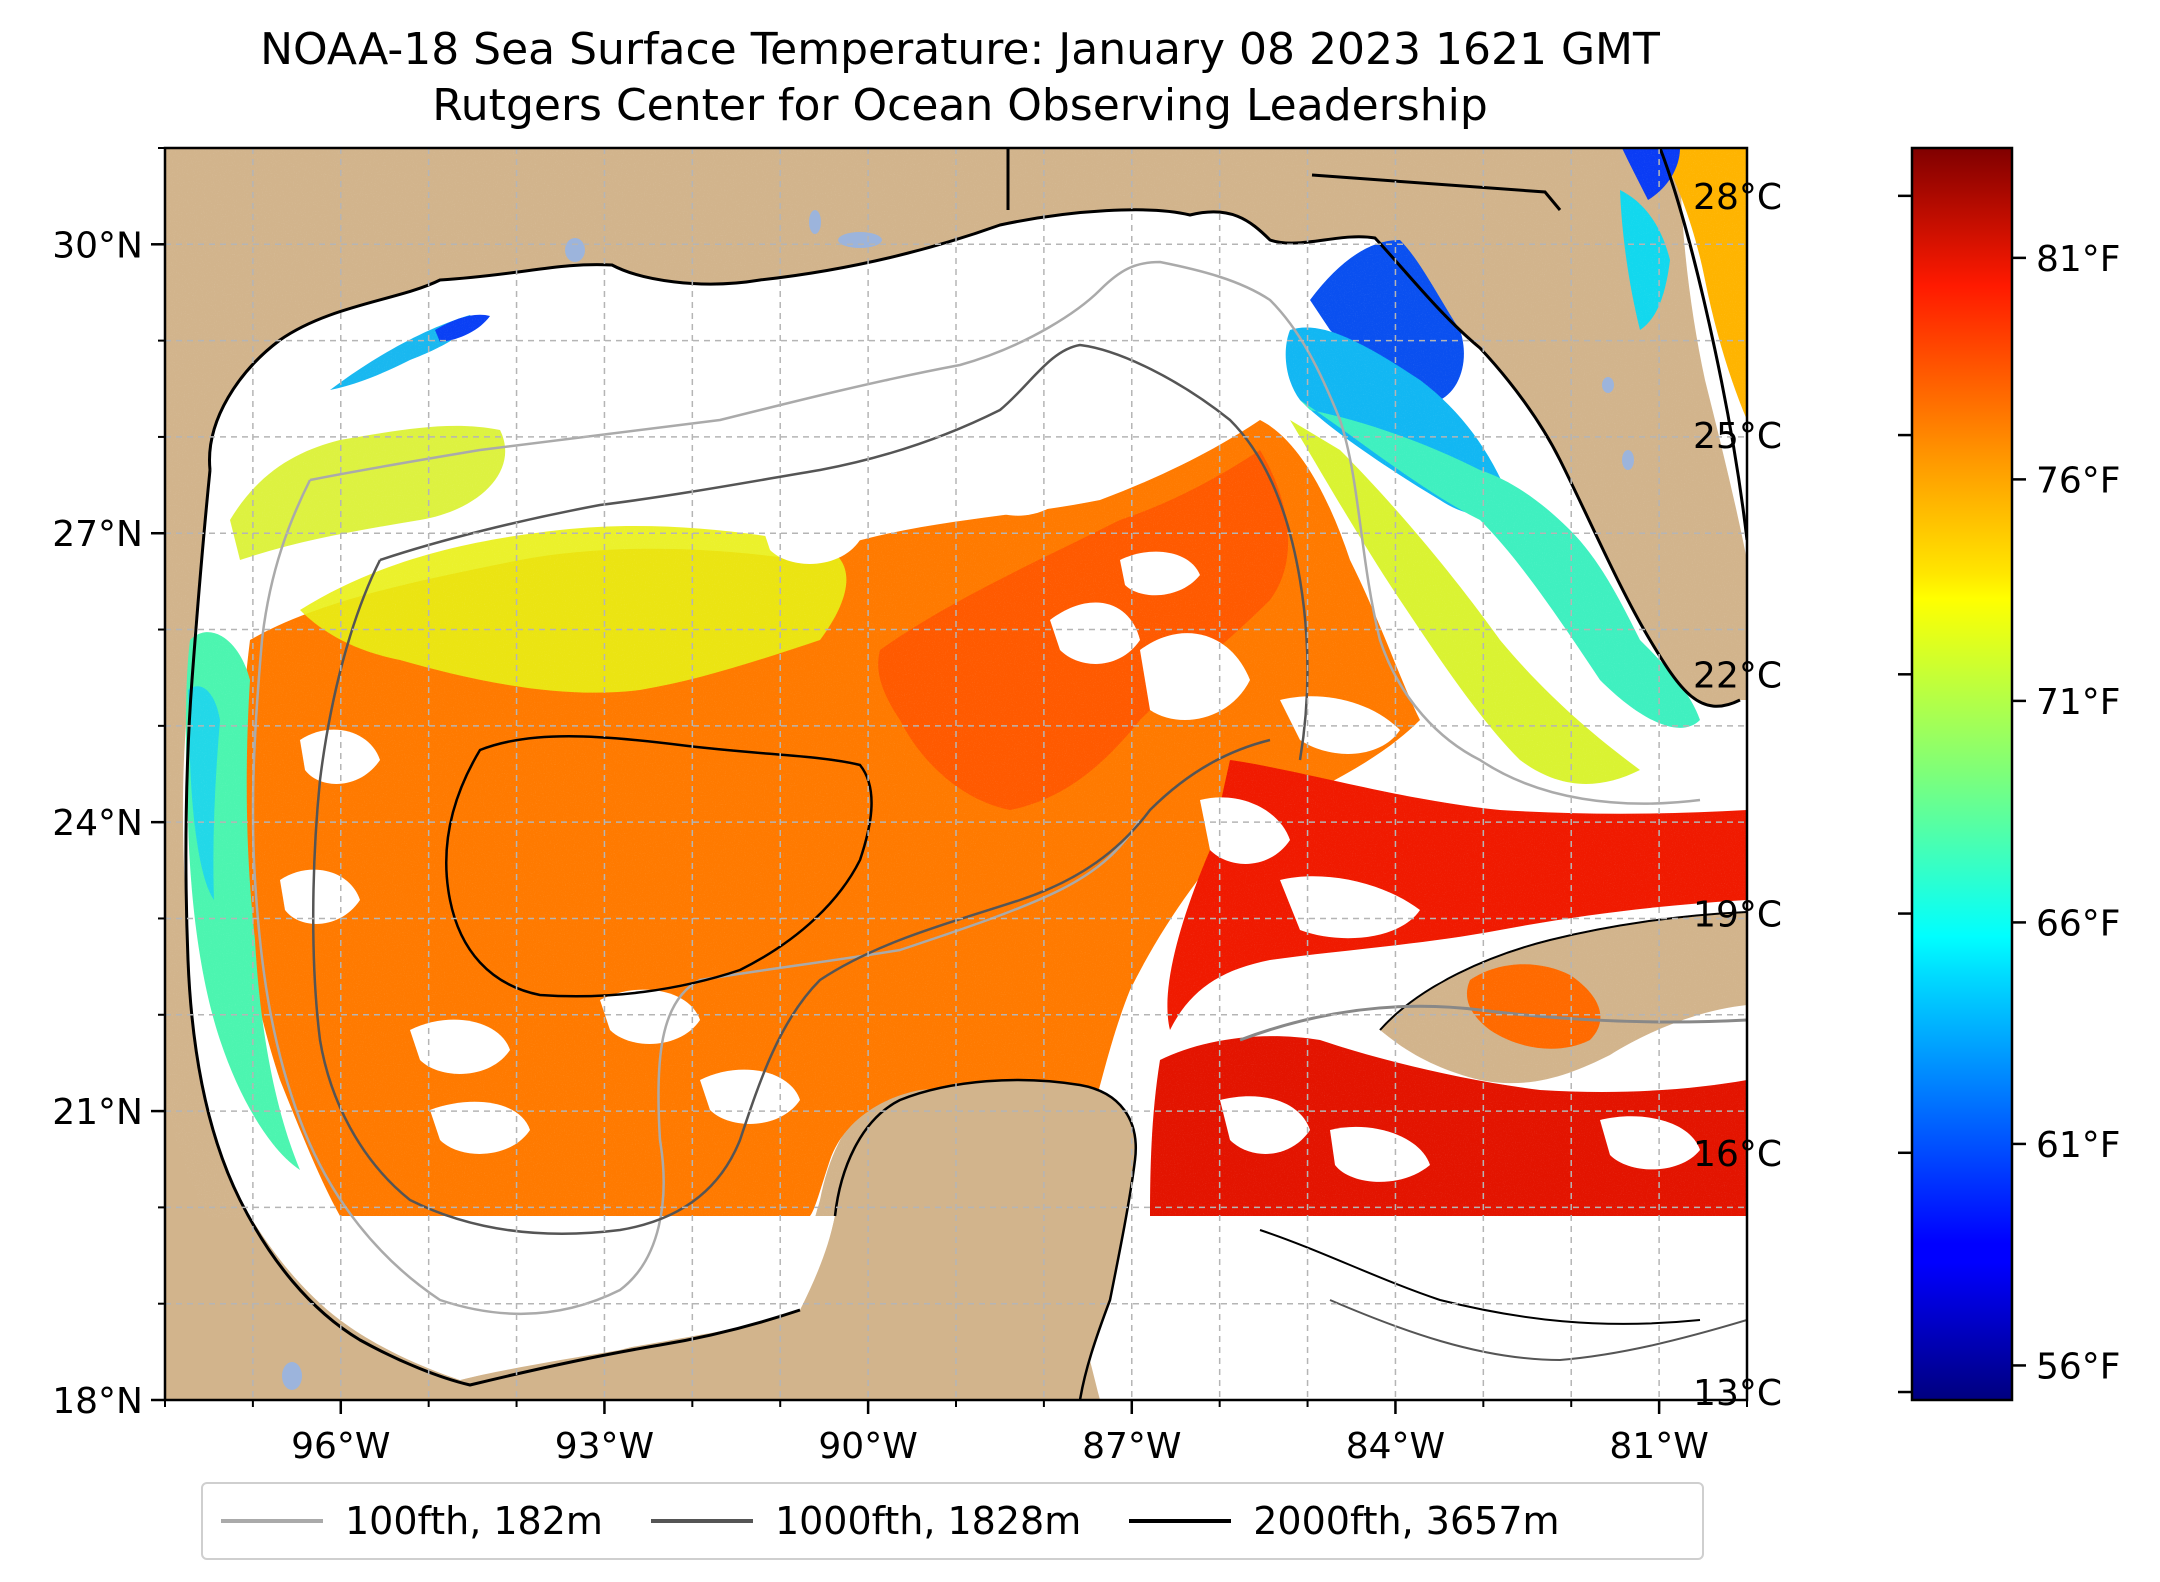 This screenshot has height=1582, width=2160. What do you see at coordinates (1737, 436) in the screenshot?
I see `colorbar-celsius-label: 25°C` at bounding box center [1737, 436].